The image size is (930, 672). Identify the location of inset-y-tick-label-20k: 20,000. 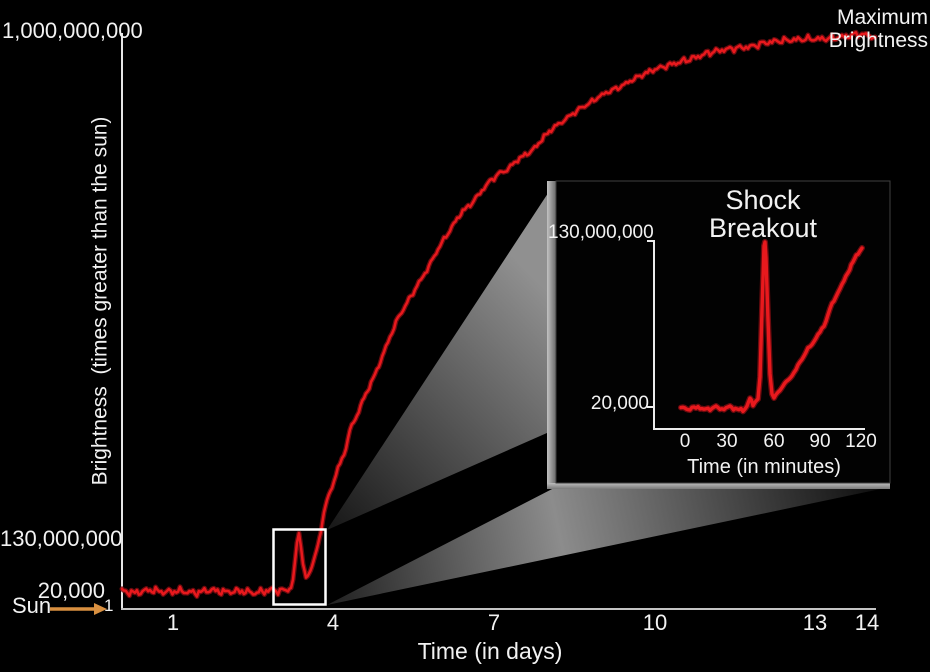
(619, 403).